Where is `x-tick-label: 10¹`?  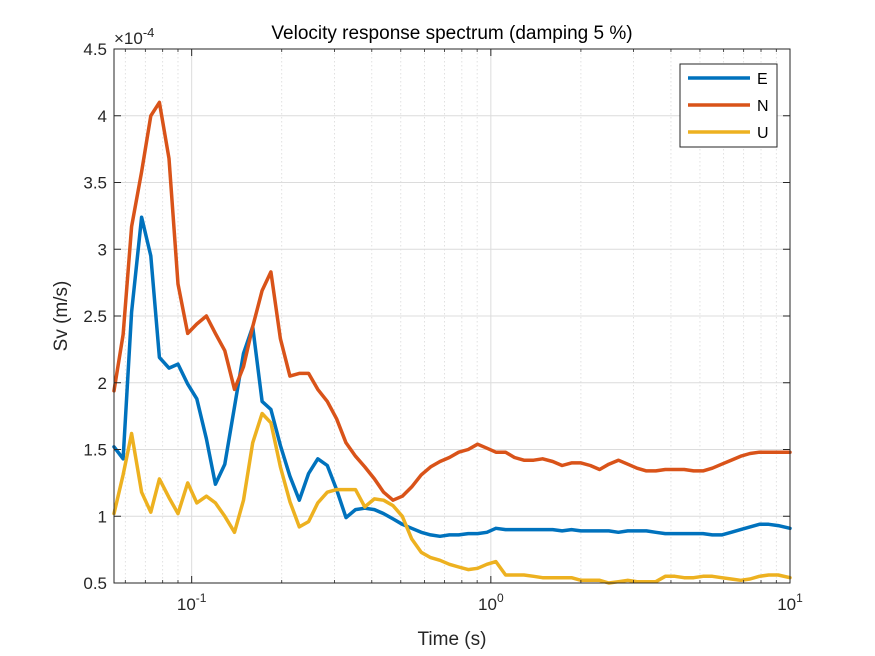 x-tick-label: 10¹ is located at coordinates (790, 602).